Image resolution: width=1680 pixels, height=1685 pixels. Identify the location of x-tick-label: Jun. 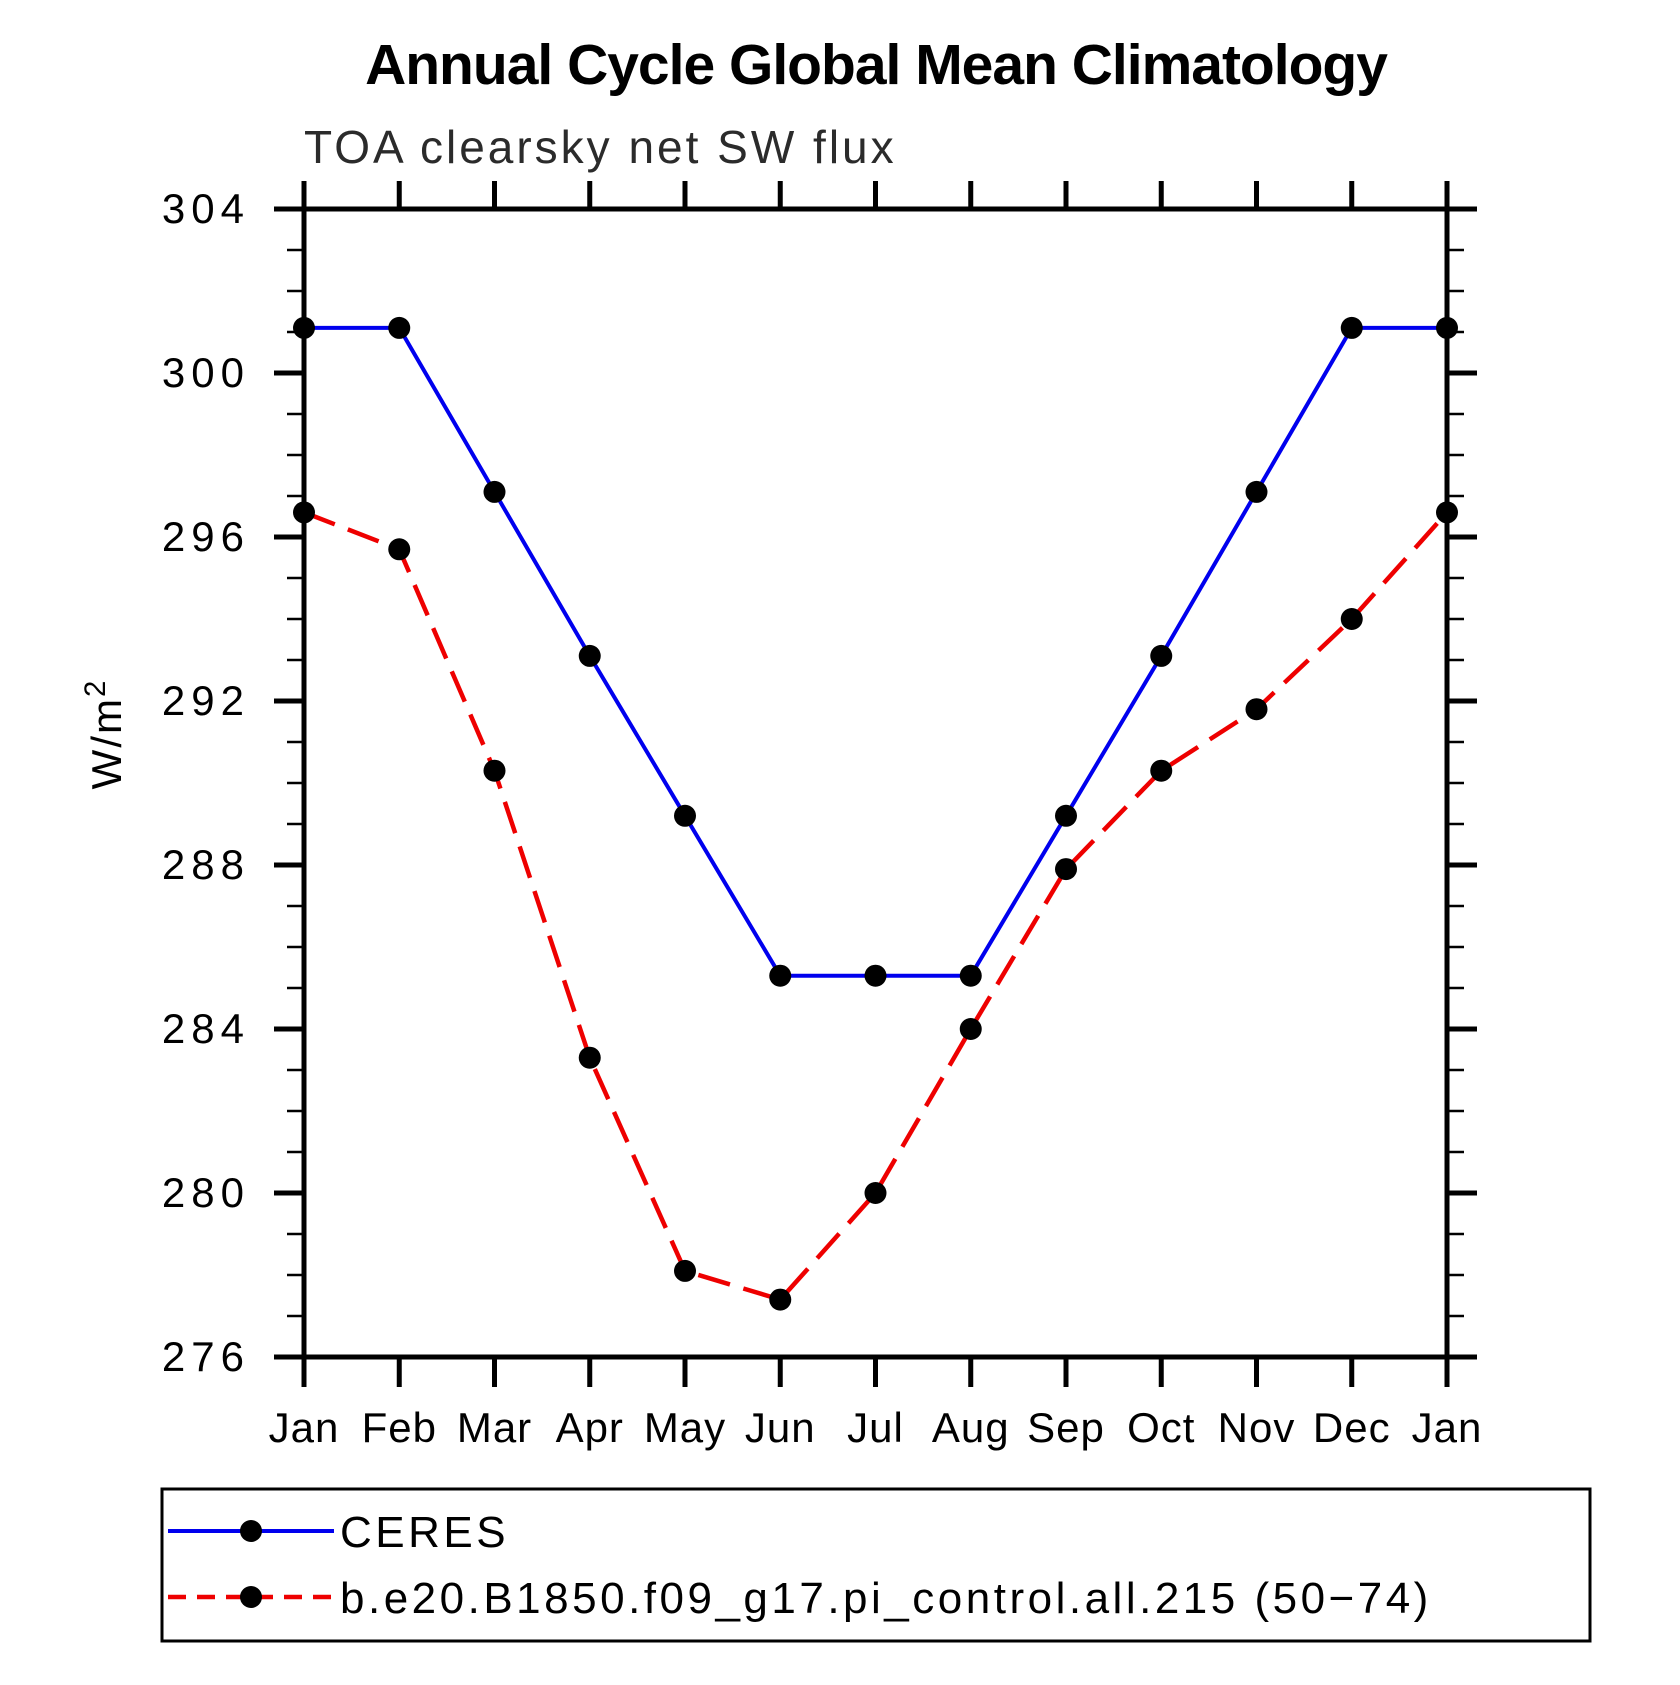
(780, 1427).